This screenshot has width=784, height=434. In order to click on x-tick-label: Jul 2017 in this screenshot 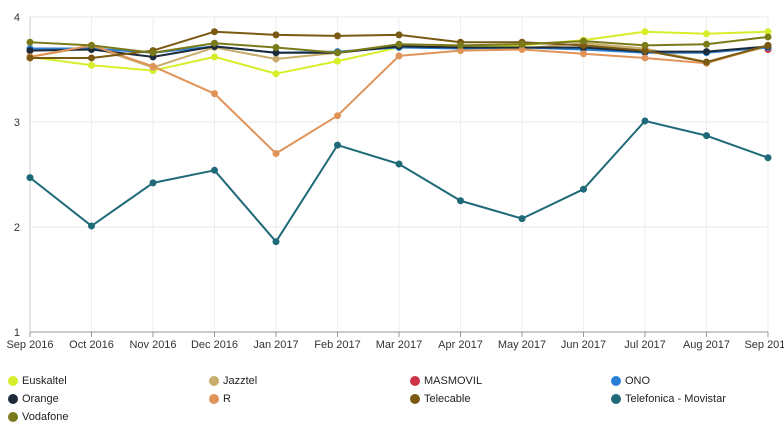, I will do `click(645, 345)`.